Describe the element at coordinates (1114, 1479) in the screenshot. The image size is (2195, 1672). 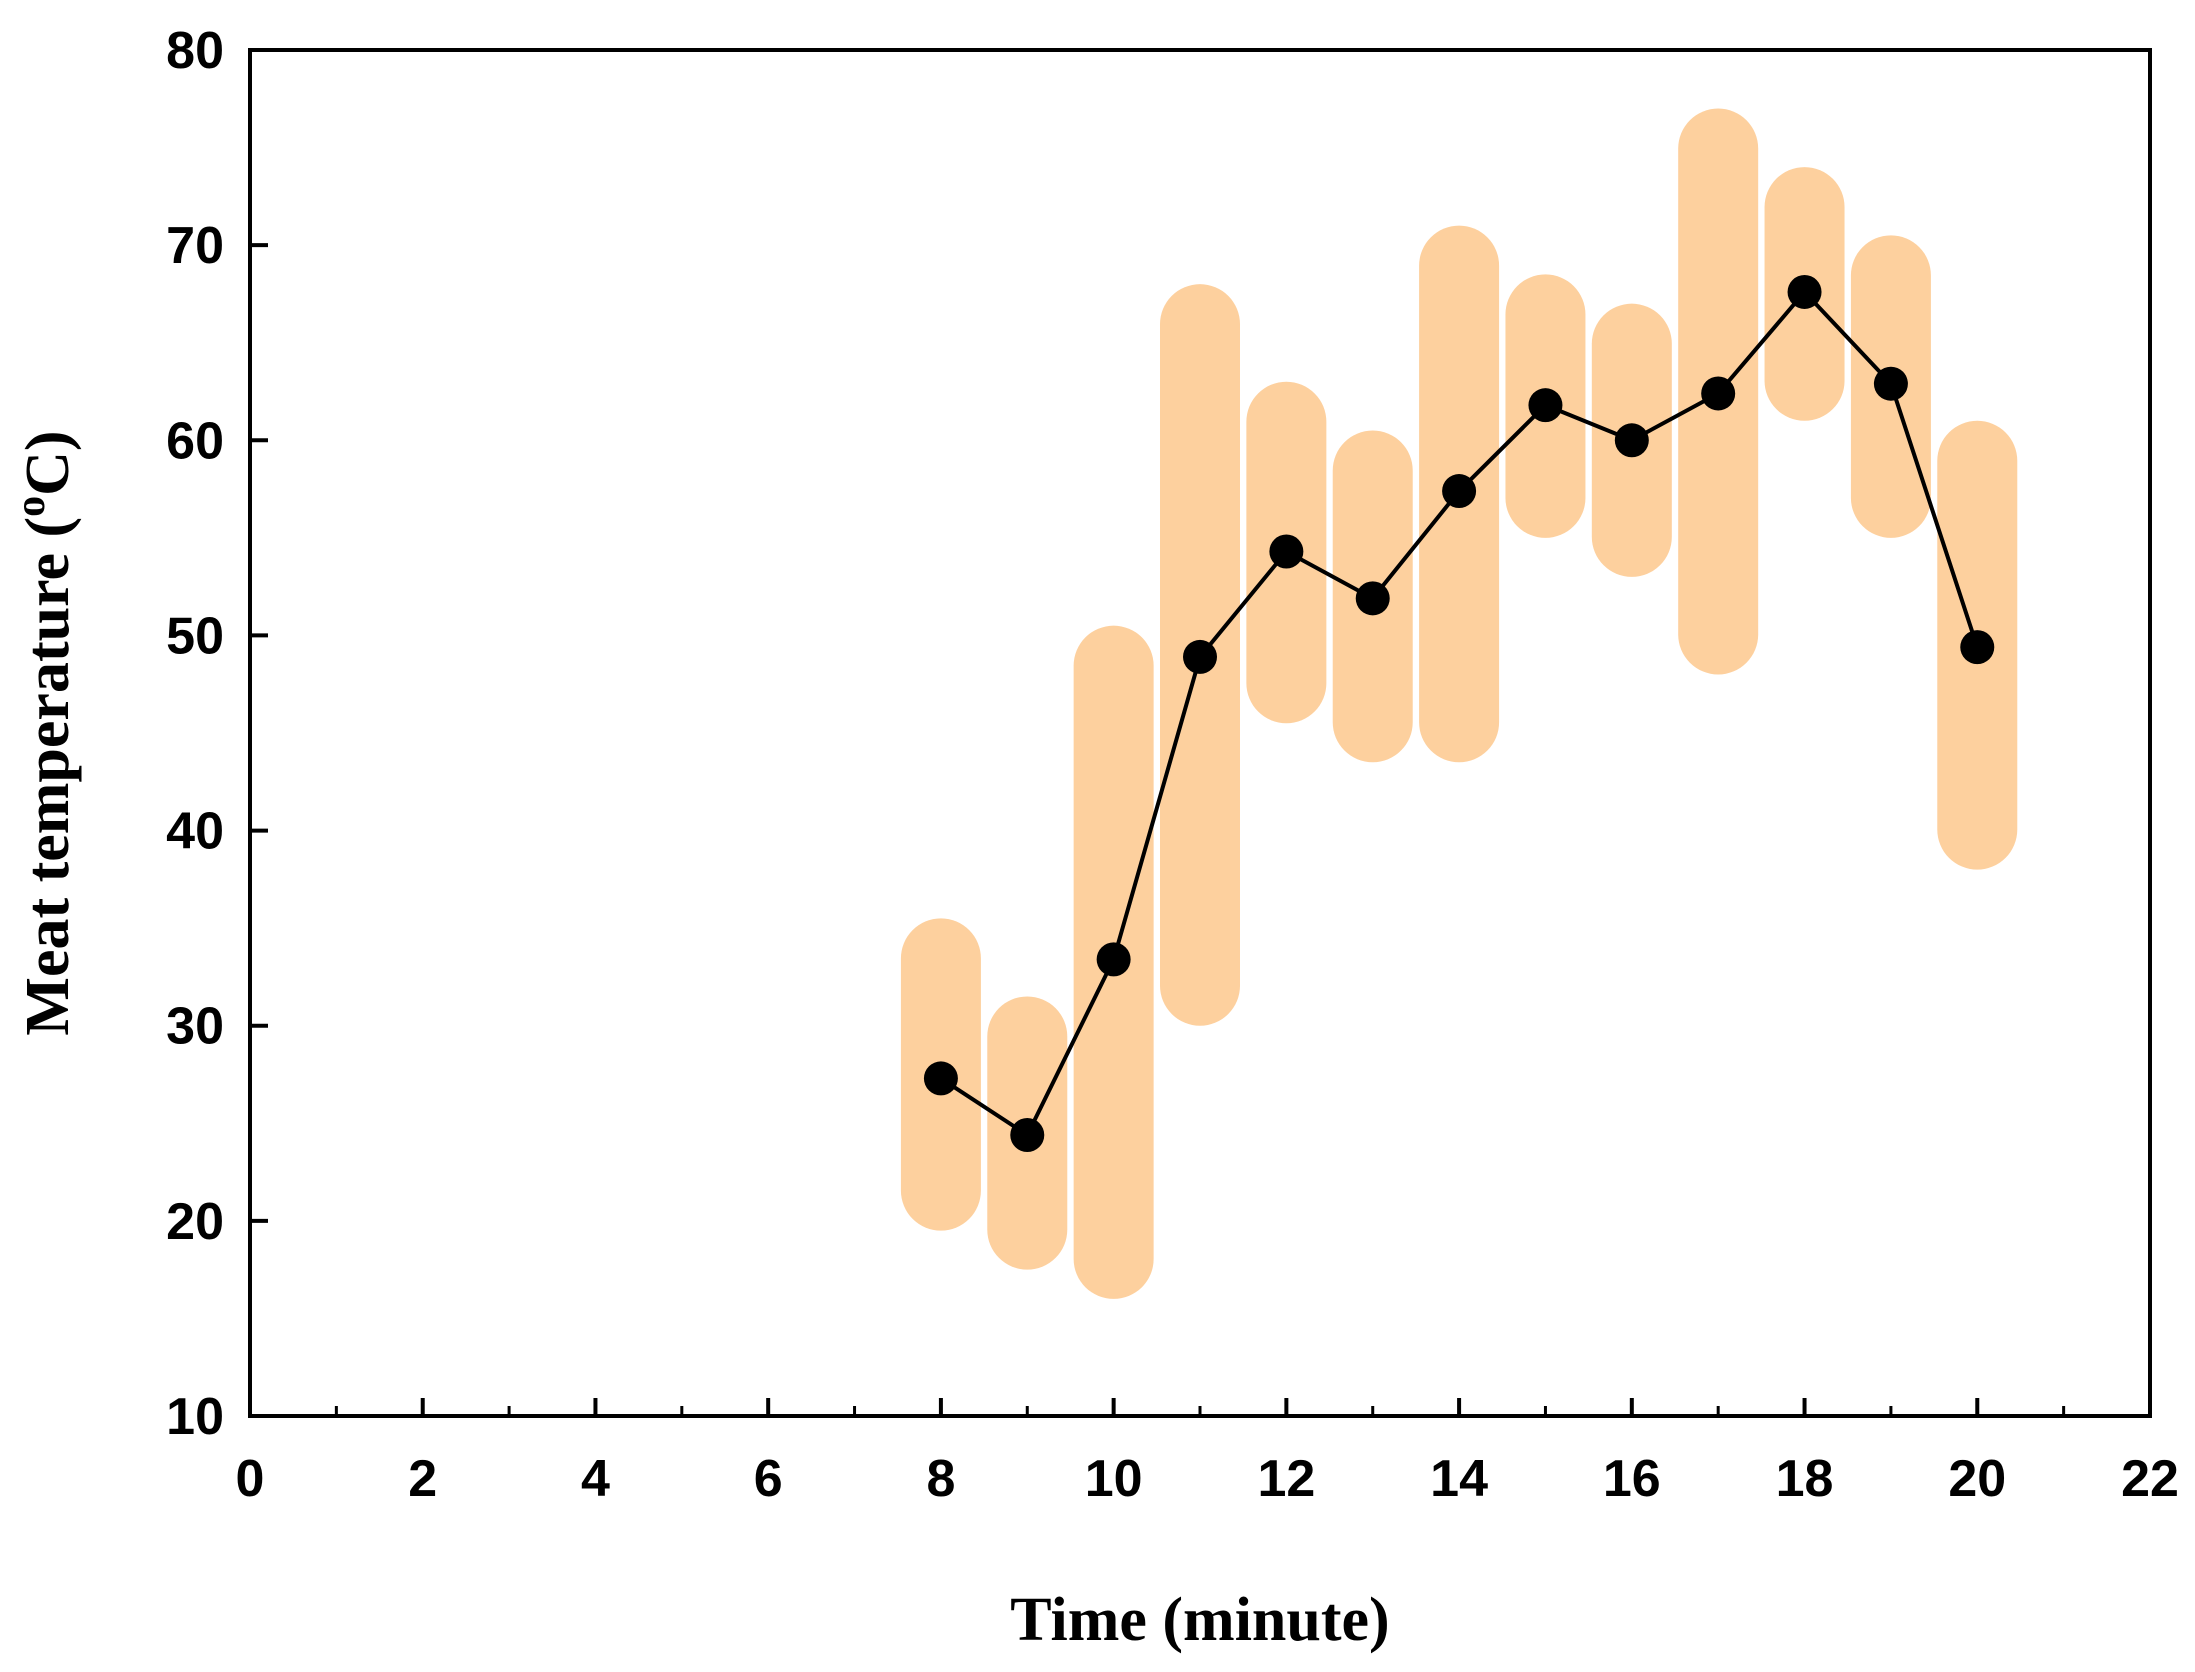
I see `x-tick-label-10: 10` at that location.